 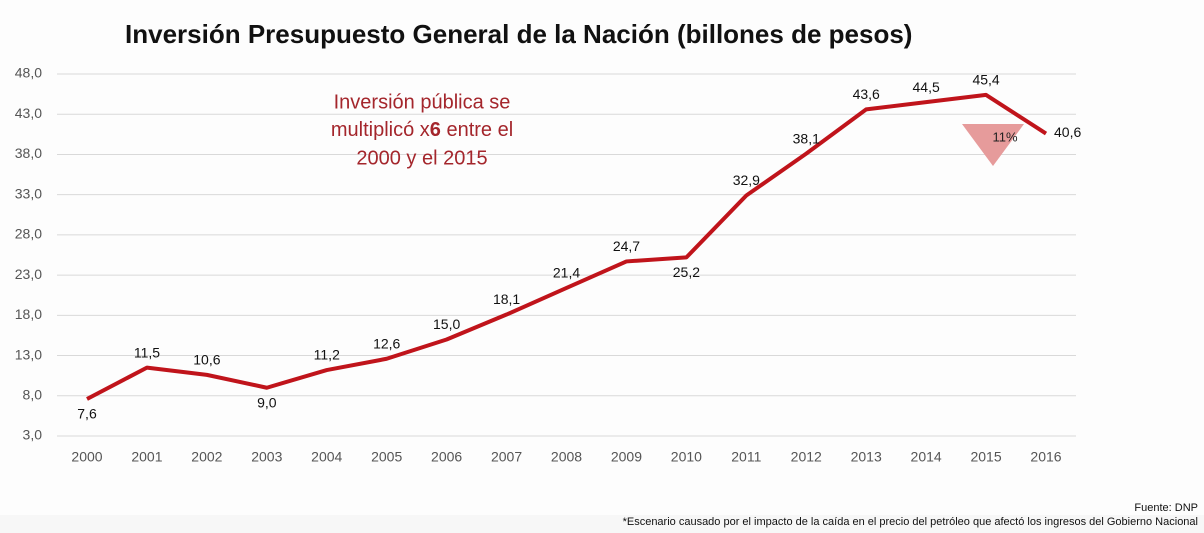 What do you see at coordinates (147, 352) in the screenshot?
I see `value-label: 11,5` at bounding box center [147, 352].